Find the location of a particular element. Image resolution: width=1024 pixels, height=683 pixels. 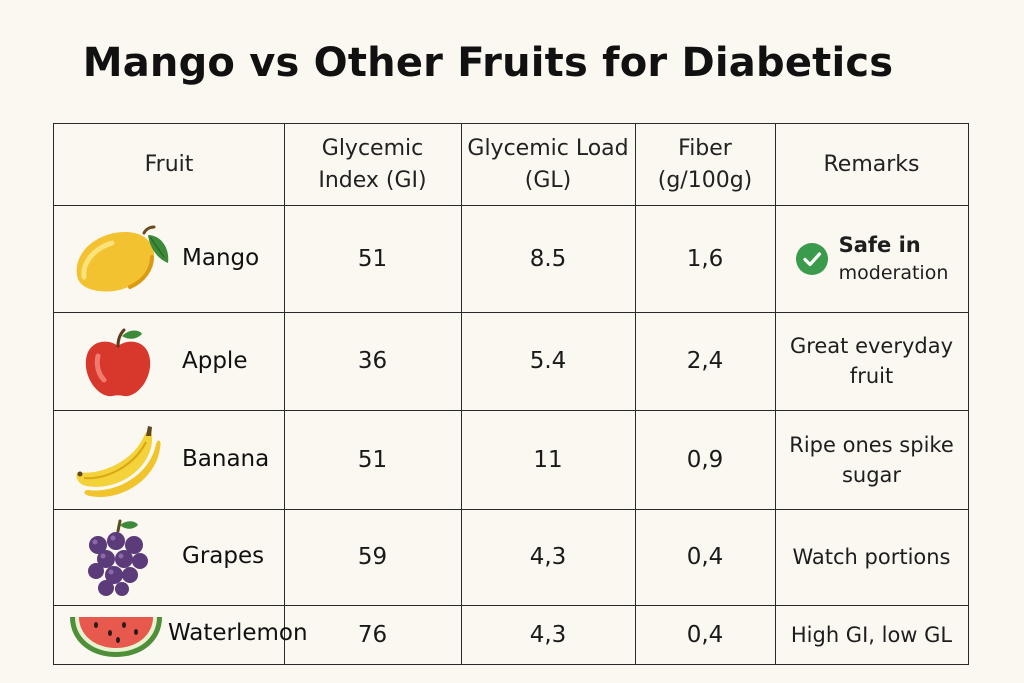

table-row-apple-fruit: Apple is located at coordinates (169, 361).